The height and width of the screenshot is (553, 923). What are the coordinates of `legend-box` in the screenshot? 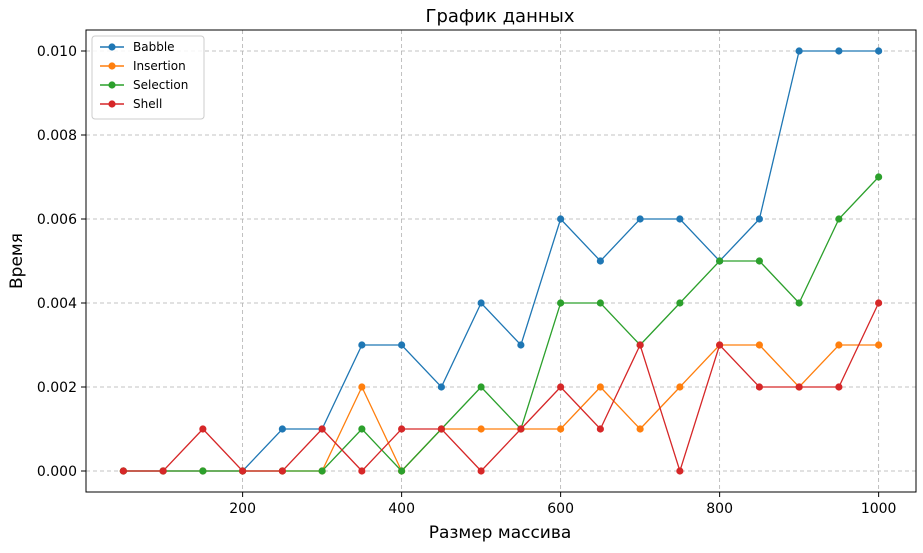 It's located at (148, 77).